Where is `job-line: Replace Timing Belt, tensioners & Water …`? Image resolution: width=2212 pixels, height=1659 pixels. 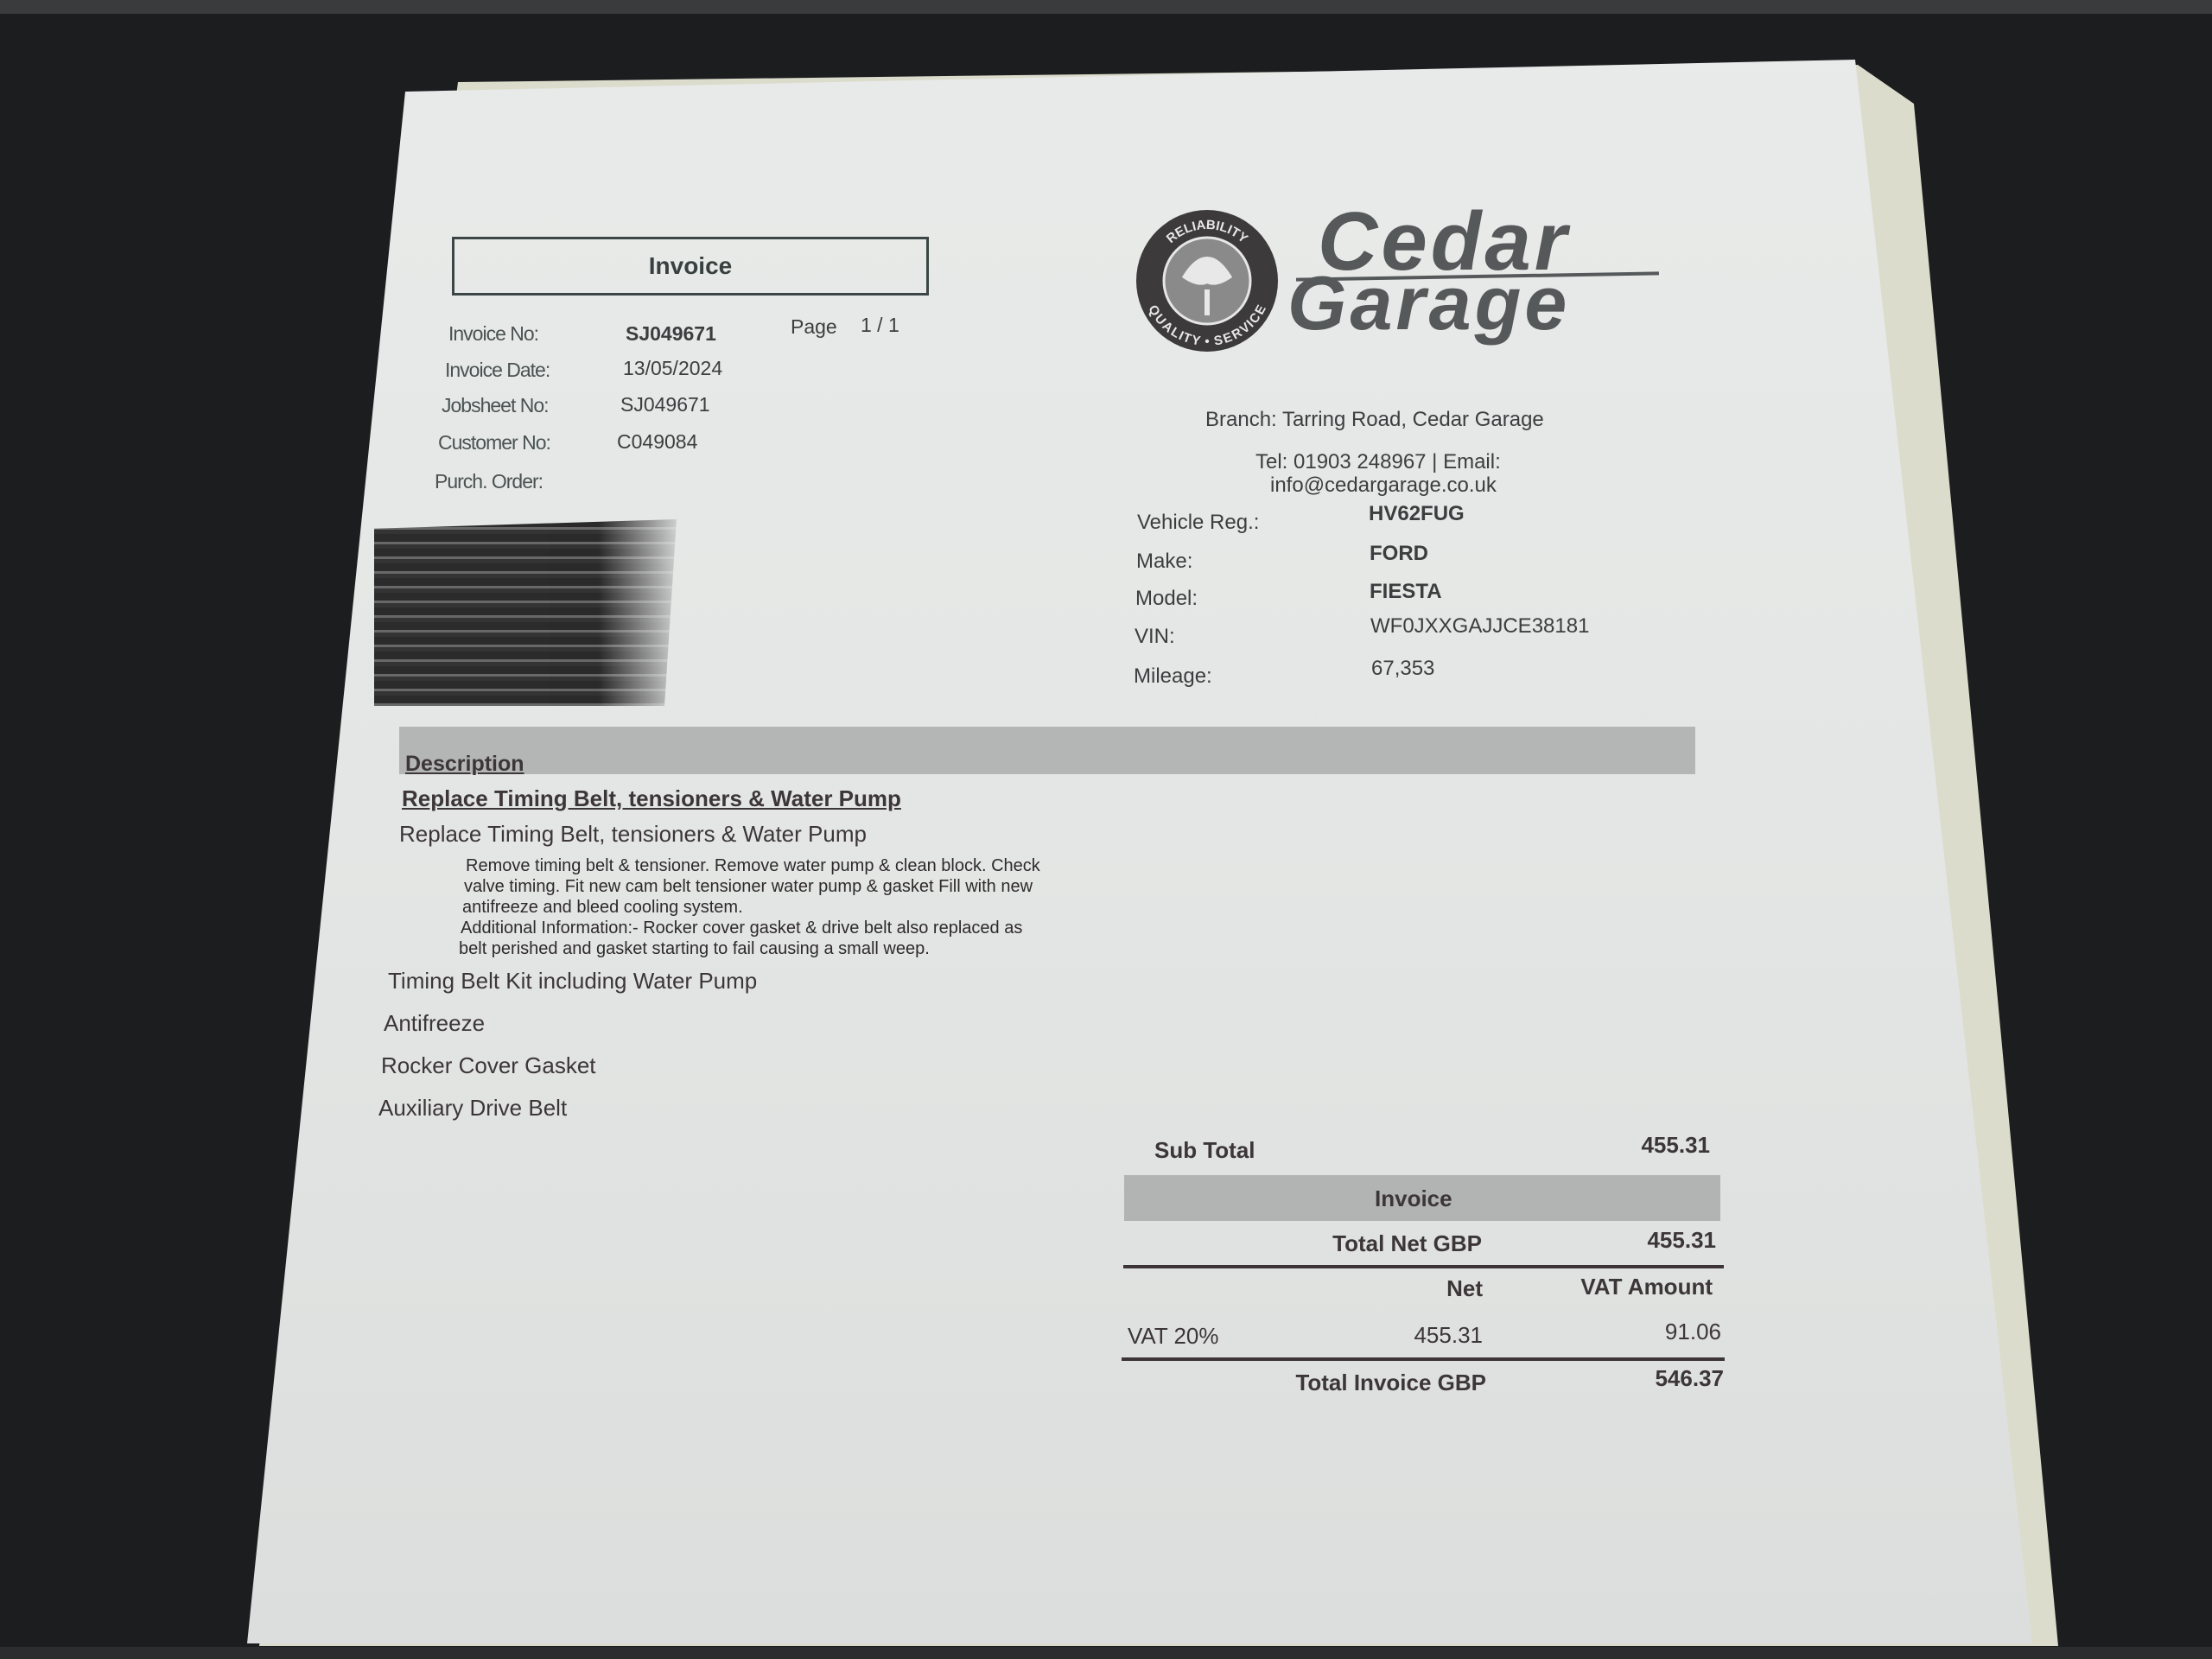 job-line: Replace Timing Belt, tensioners & Water … is located at coordinates (633, 834).